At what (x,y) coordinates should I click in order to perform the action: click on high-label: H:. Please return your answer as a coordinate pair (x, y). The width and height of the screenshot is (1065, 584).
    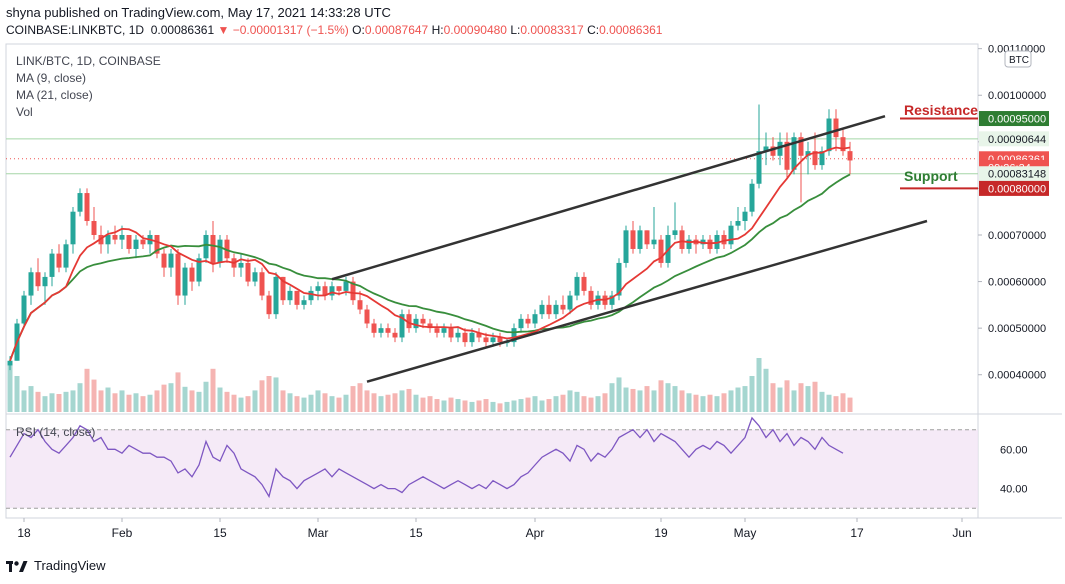
    Looking at the image, I should click on (437, 30).